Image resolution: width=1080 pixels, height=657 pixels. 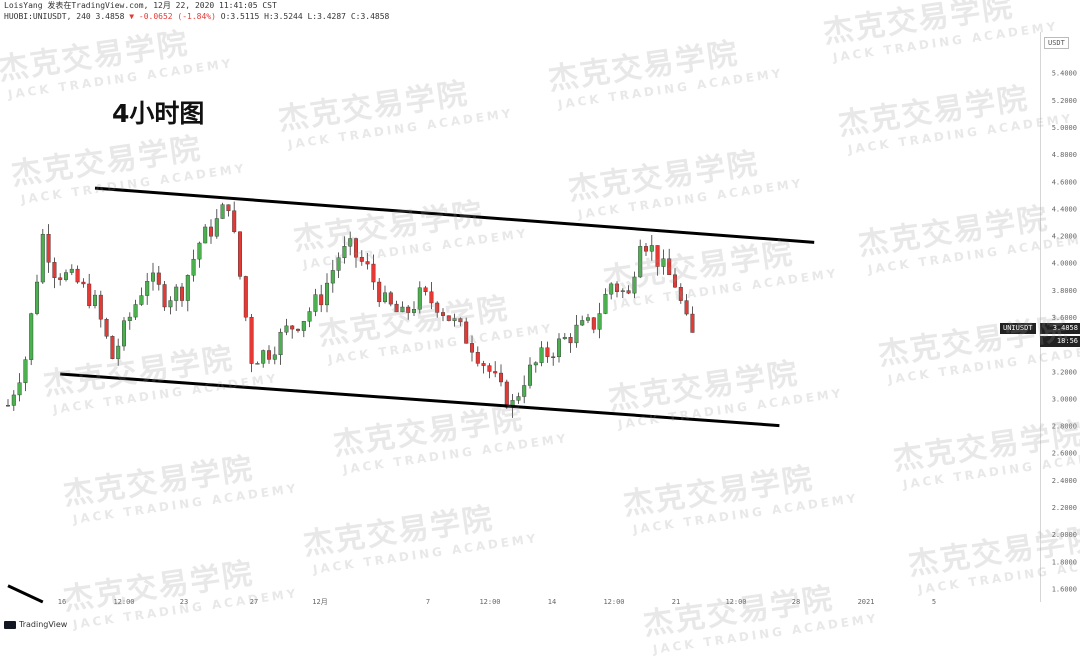 What do you see at coordinates (67, 16) in the screenshot?
I see `symbol-info: HUOBI:UNIUSDT, 240 3.4858` at bounding box center [67, 16].